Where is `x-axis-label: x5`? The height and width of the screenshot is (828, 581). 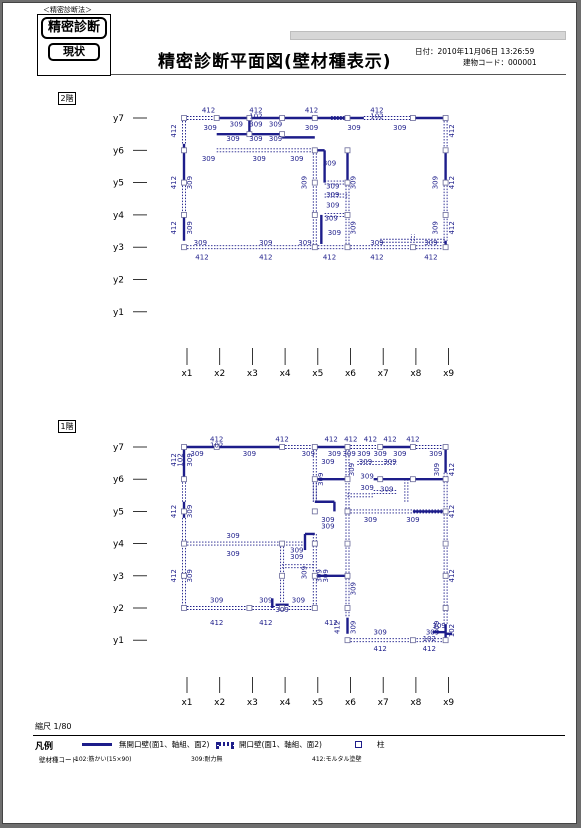 x-axis-label: x5 is located at coordinates (317, 703).